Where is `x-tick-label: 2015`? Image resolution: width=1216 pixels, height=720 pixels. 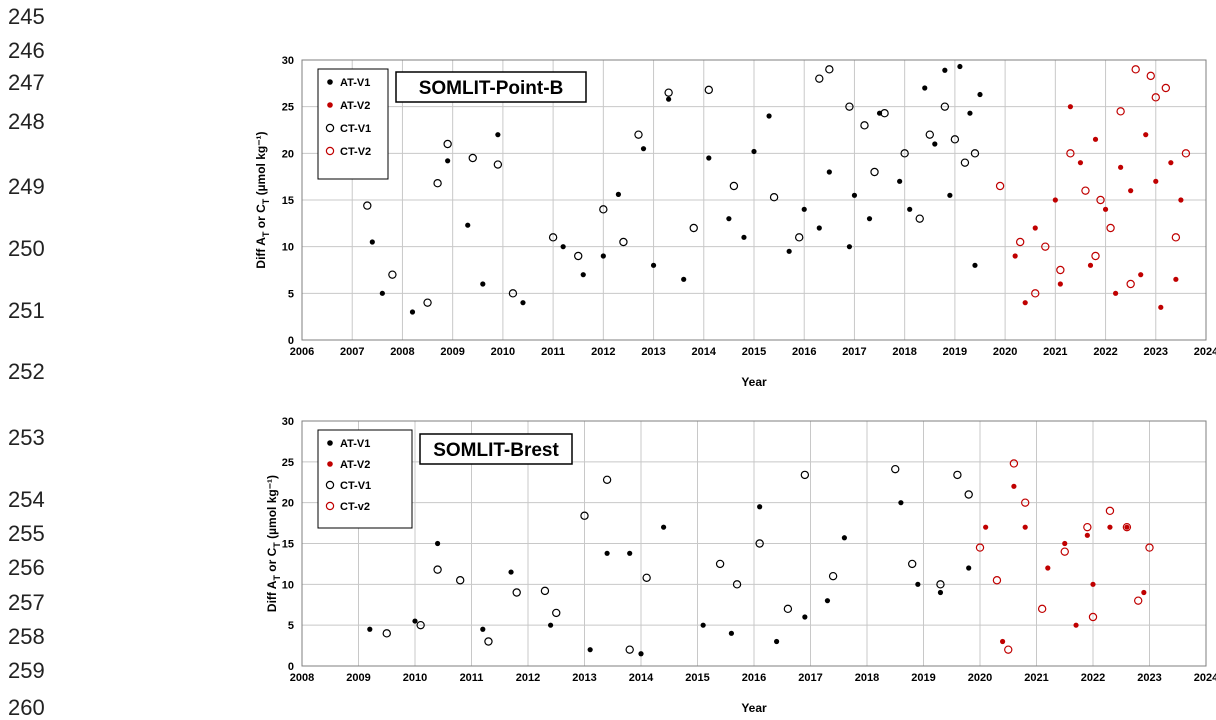
x-tick-label: 2015 is located at coordinates (697, 678).